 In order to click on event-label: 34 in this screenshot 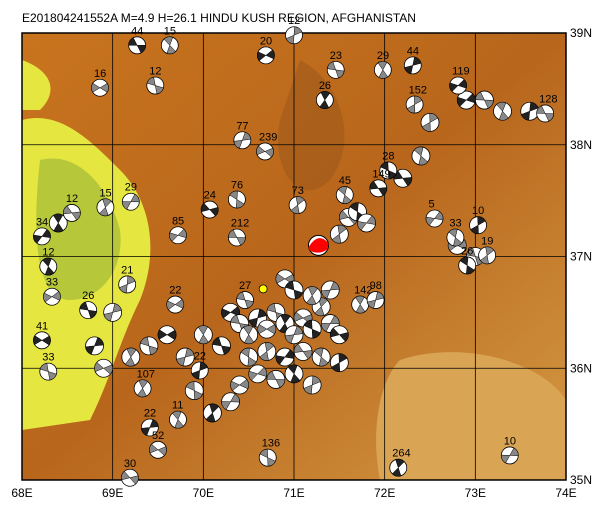, I will do `click(42, 222)`.